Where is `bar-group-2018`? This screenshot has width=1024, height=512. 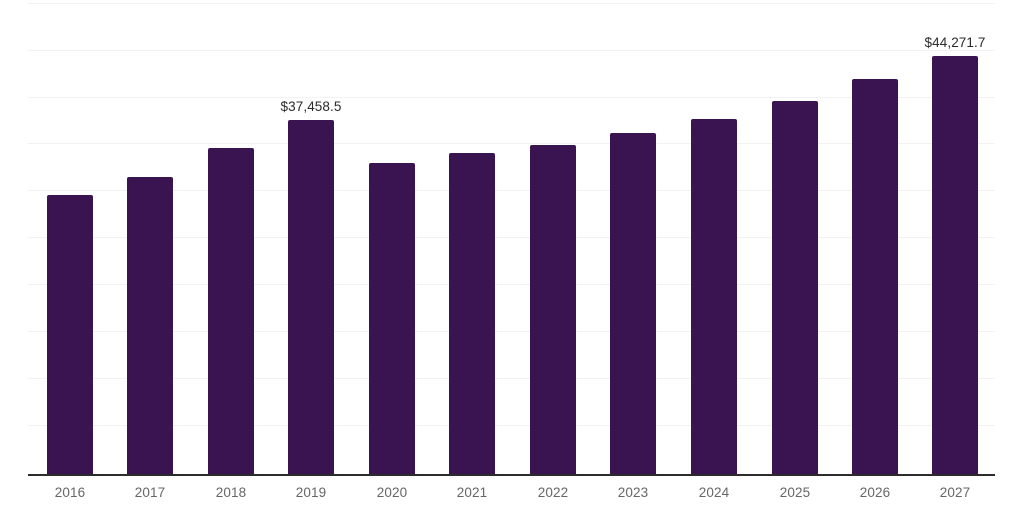
bar-group-2018 is located at coordinates (231, 311).